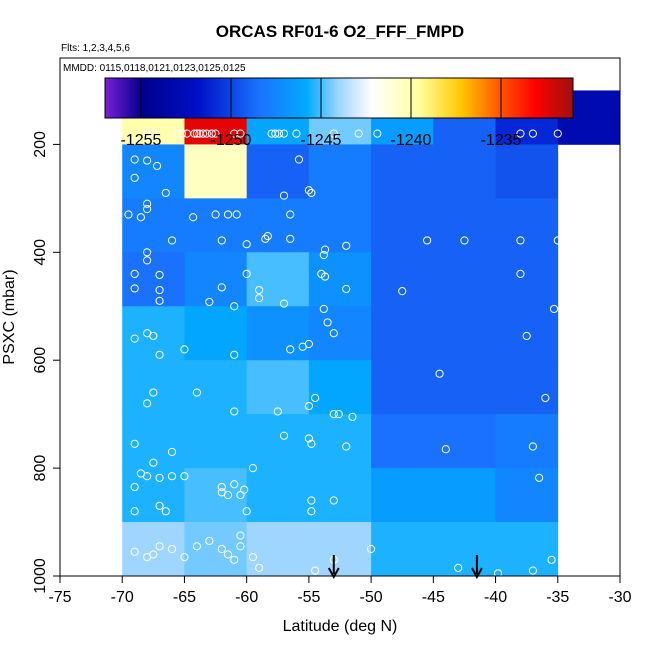 This screenshot has width=650, height=650. Describe the element at coordinates (321, 113) in the screenshot. I see `colorbar-ticks: -1255 -1250 -1245 -1240 -1235` at that location.